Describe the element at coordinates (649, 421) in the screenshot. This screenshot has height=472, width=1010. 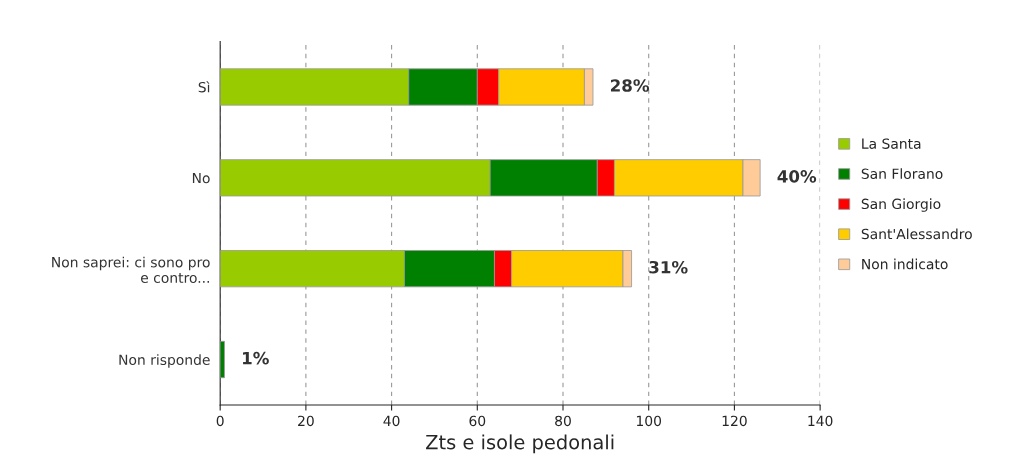
I see `x-tick-label: 100` at that location.